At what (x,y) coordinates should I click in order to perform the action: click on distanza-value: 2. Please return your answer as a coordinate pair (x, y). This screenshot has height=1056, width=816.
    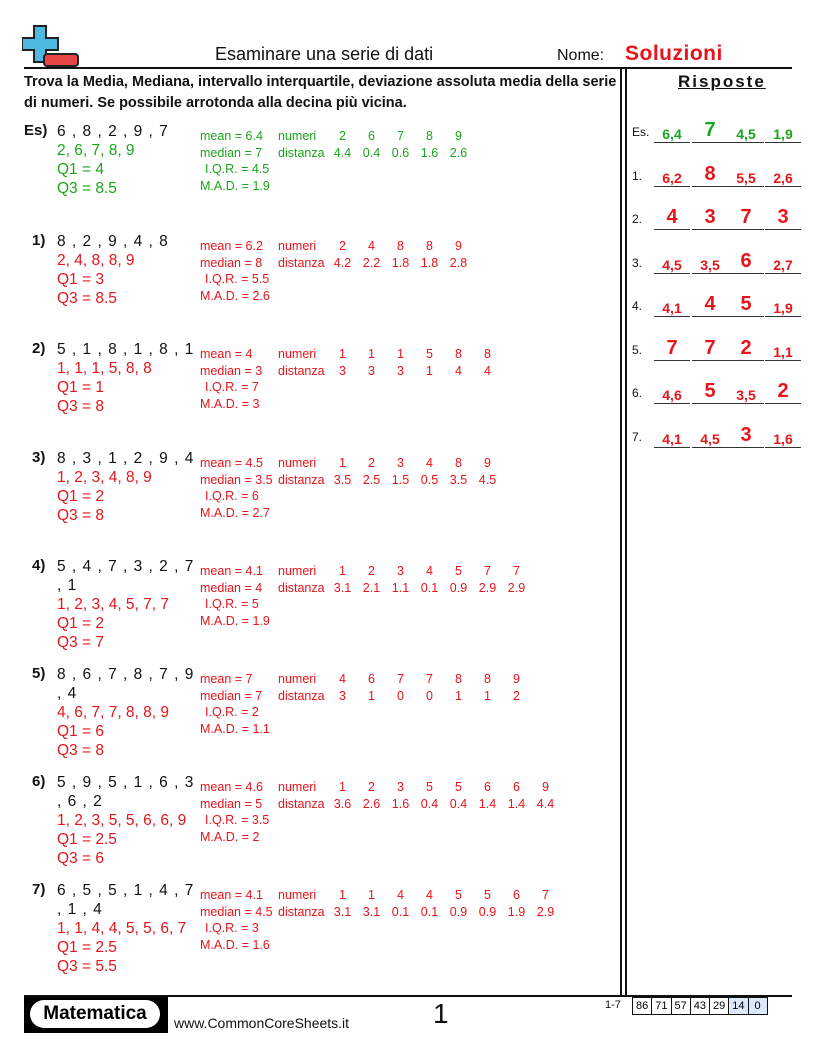
    Looking at the image, I should click on (516, 695).